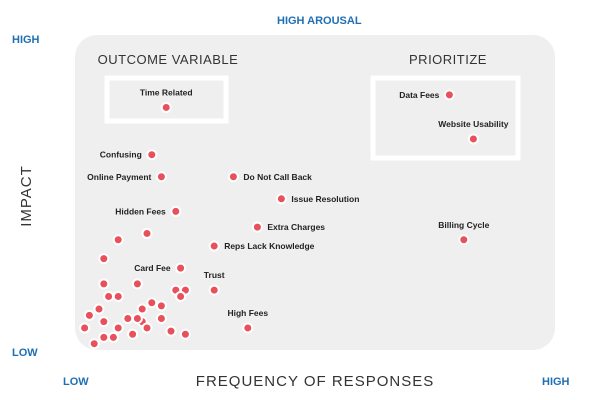  Describe the element at coordinates (168, 59) in the screenshot. I see `outcome-variable-title: OUTCOME VARIABLE` at that location.